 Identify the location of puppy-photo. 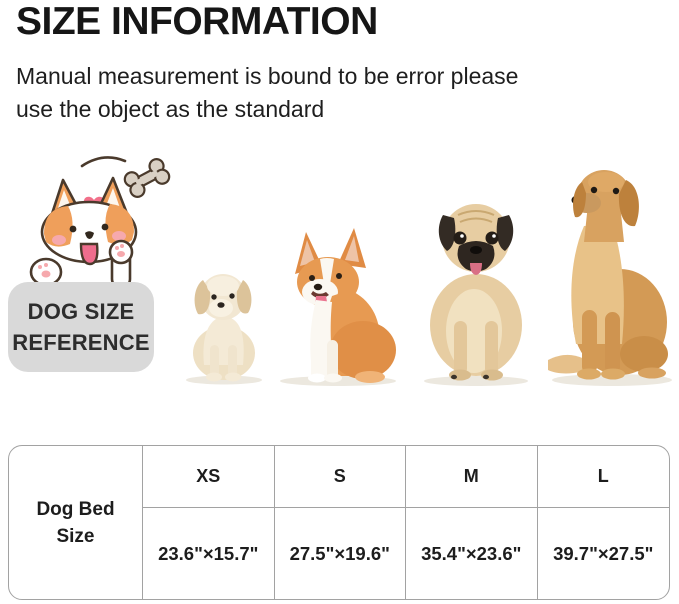
(224, 329).